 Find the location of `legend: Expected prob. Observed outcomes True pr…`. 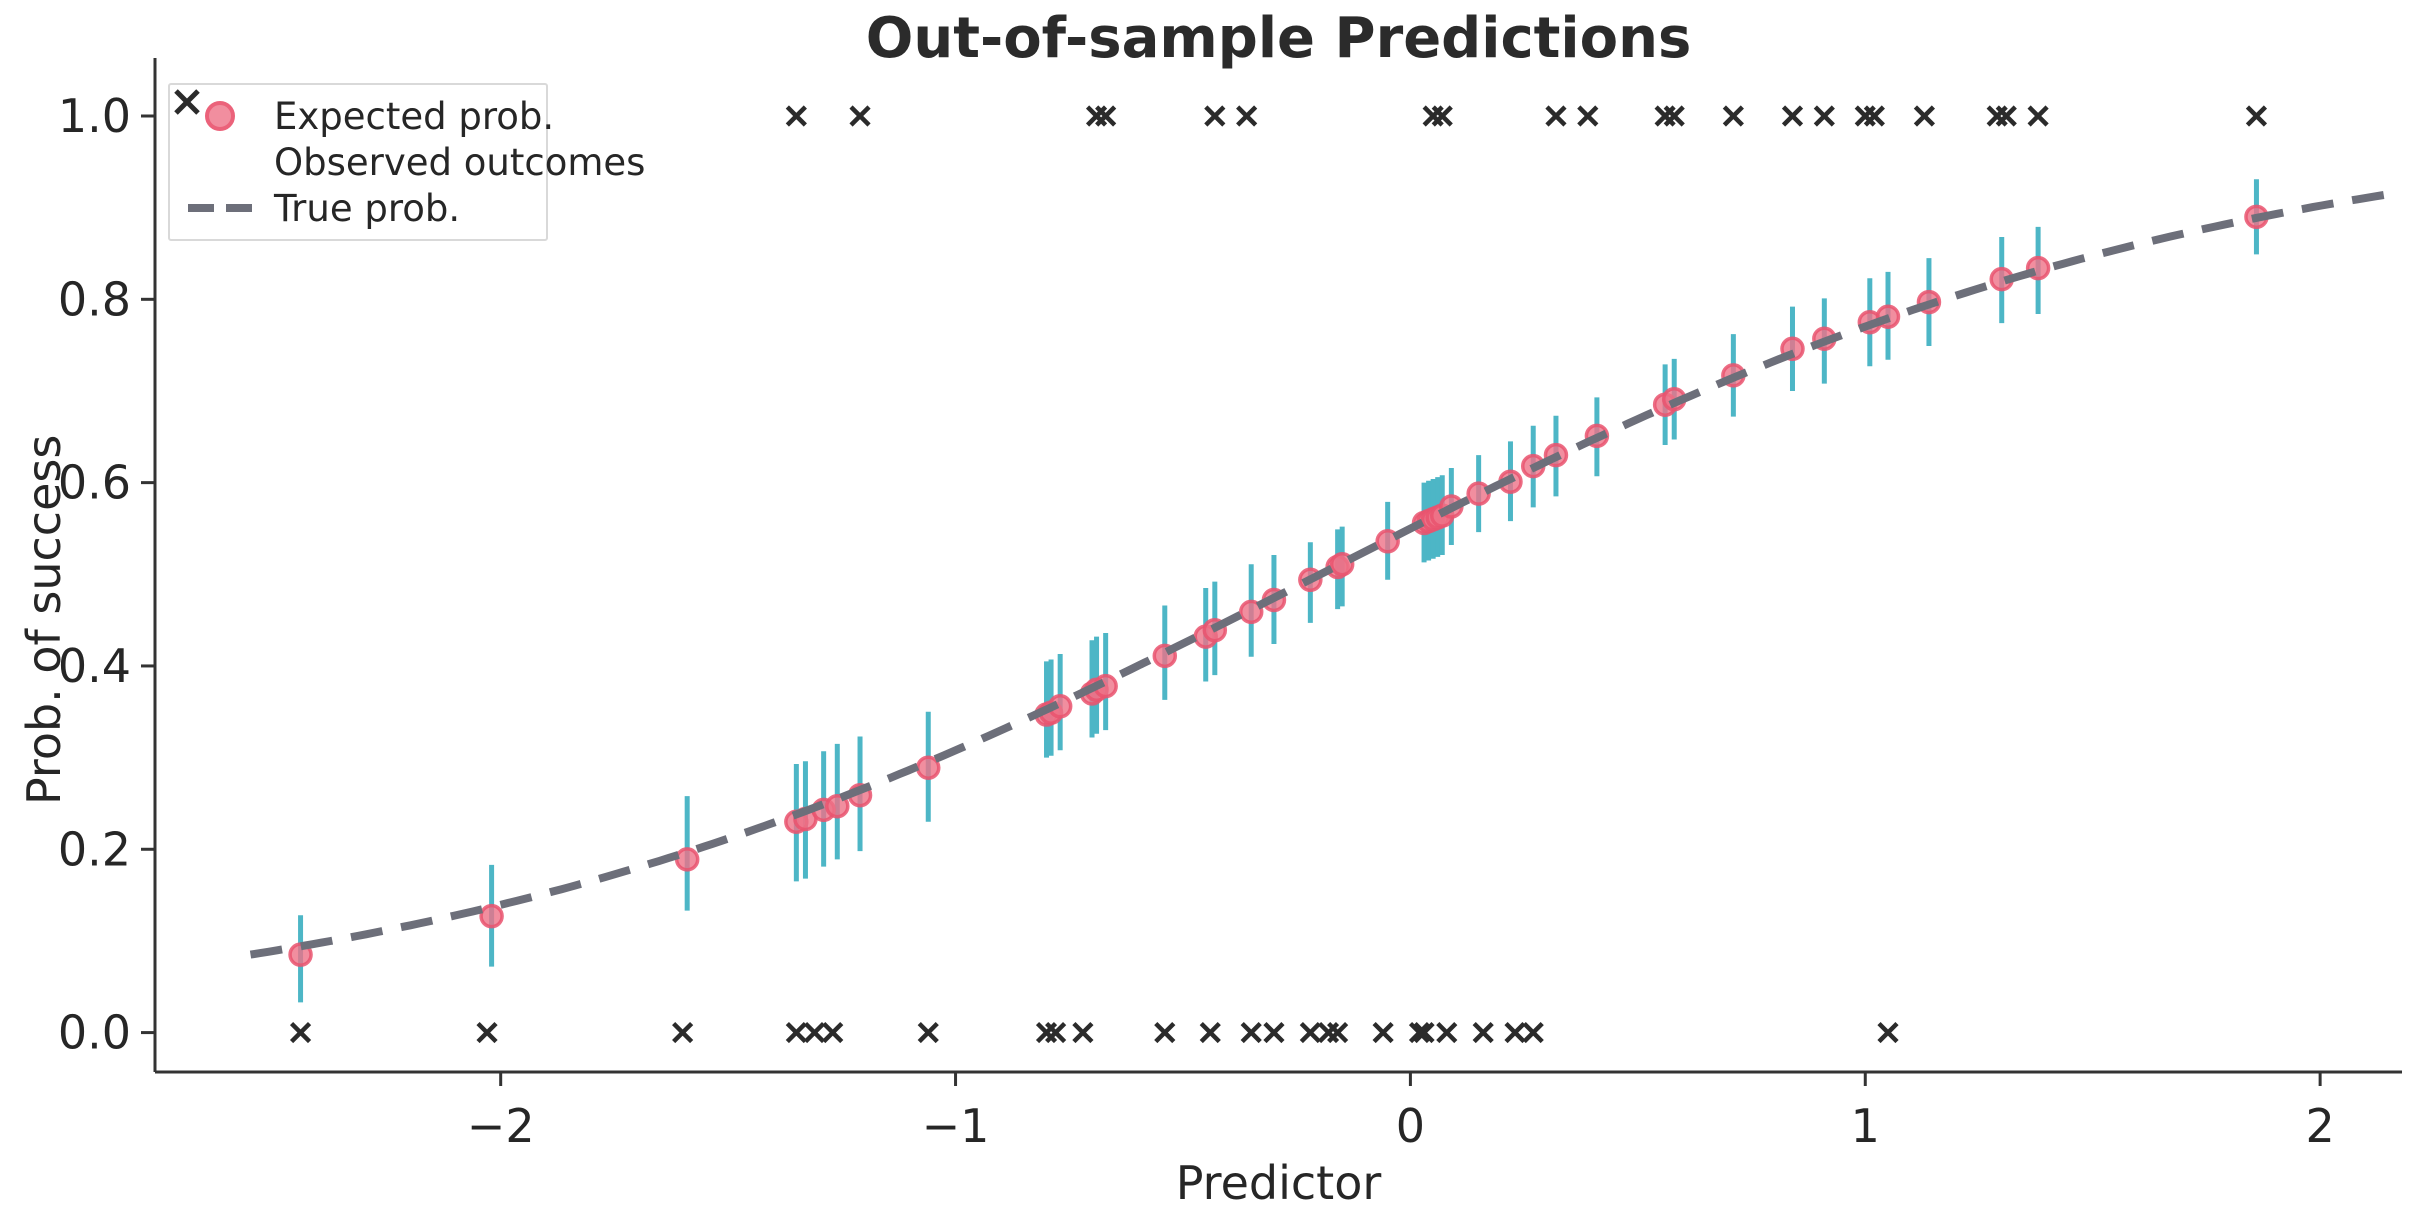

legend: Expected prob. Observed outcomes True pr… is located at coordinates (406, 162).